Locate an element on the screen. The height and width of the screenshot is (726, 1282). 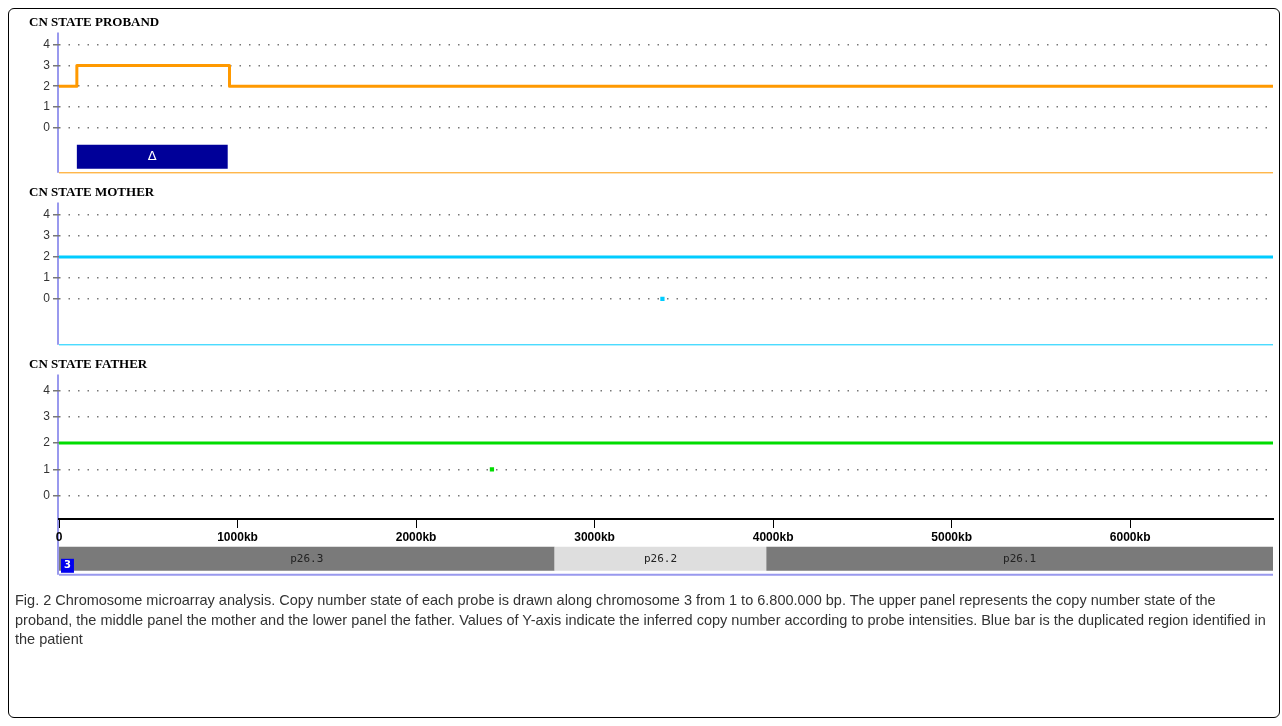
x-tick-label: 1000kb is located at coordinates (237, 536).